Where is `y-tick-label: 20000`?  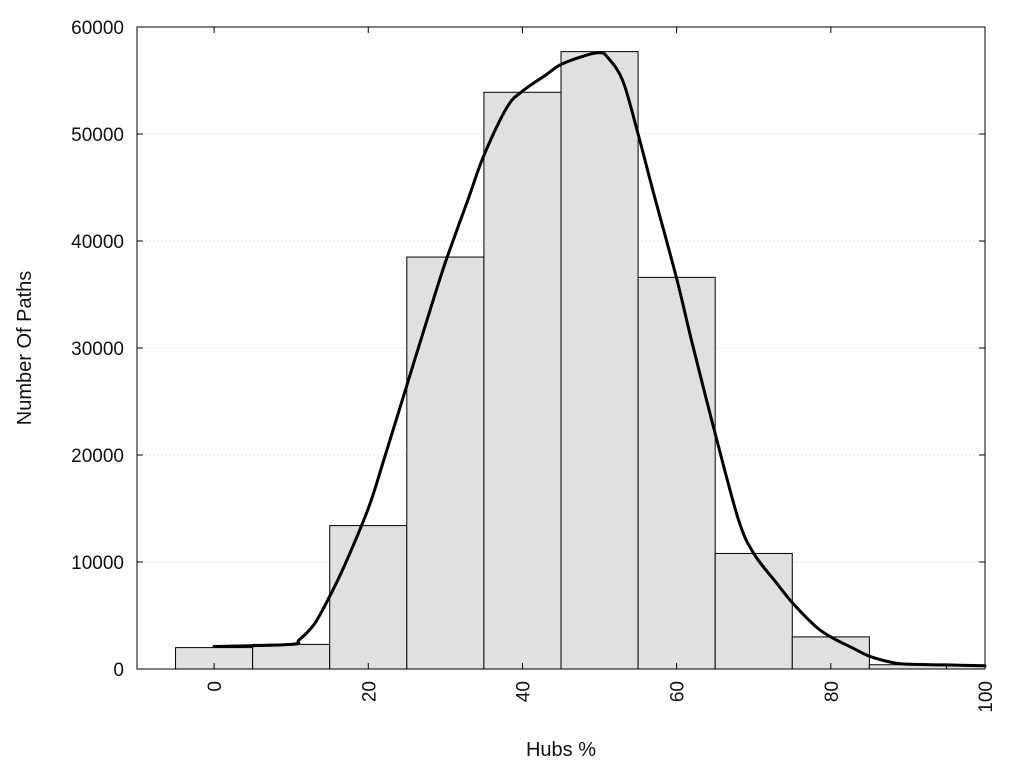
y-tick-label: 20000 is located at coordinates (97, 456).